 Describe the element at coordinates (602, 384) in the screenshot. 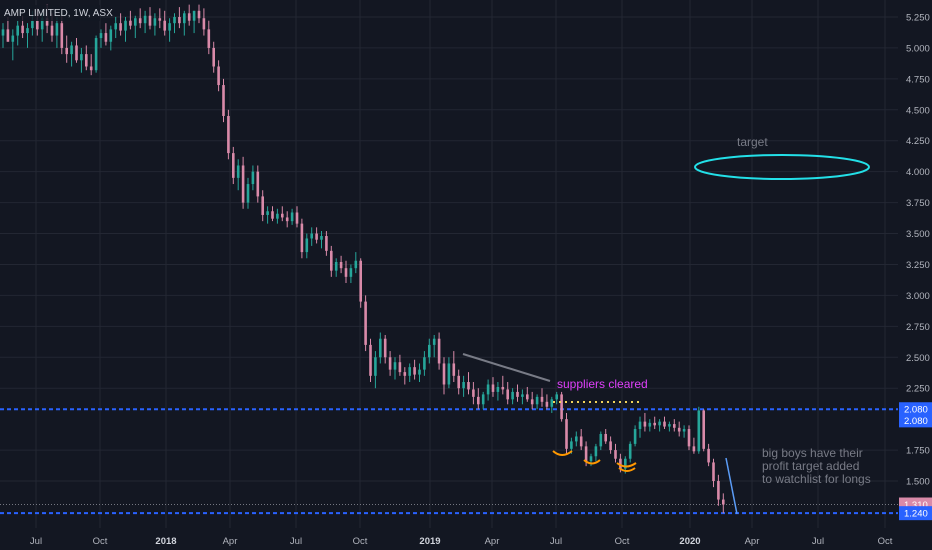

I see `suppliers-cleared-label: suppliers cleared` at that location.